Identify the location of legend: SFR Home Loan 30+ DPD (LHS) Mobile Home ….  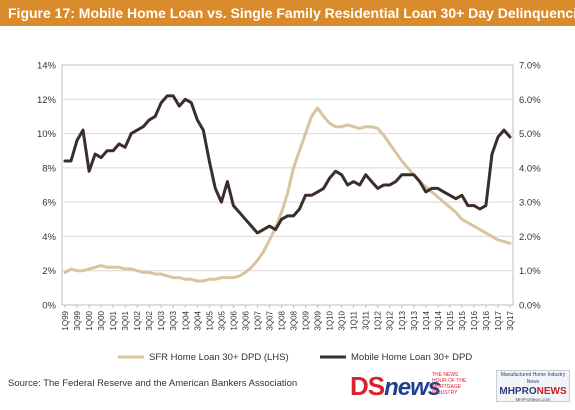
(295, 357).